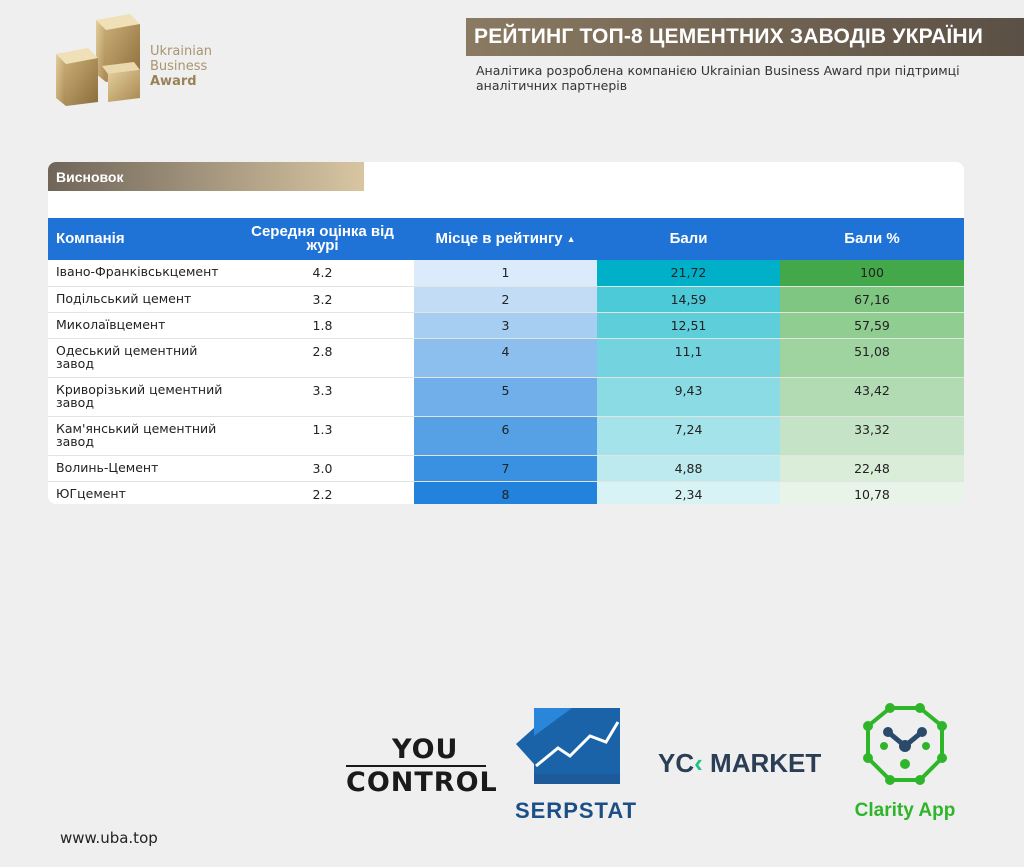  I want to click on cell-points: 12,51, so click(688, 325).